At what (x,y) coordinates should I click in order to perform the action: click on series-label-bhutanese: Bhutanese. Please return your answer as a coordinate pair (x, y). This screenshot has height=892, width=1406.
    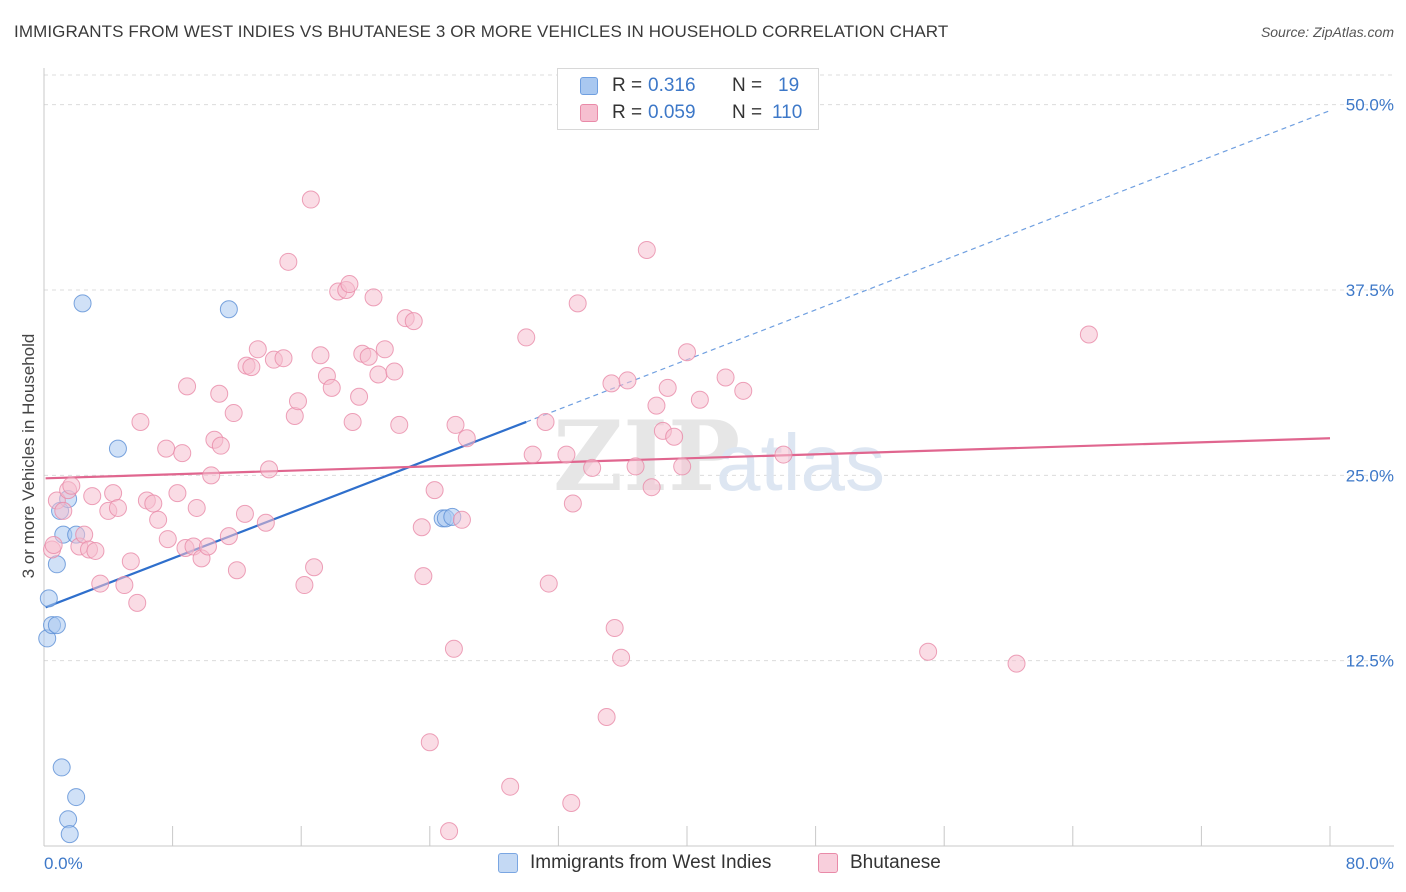
    Looking at the image, I should click on (895, 862).